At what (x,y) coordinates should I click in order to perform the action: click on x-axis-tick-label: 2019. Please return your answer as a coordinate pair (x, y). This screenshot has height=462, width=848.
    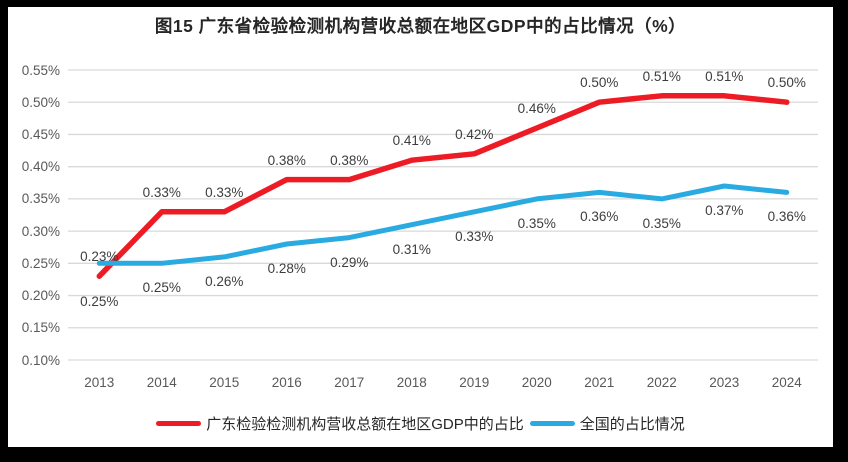
    Looking at the image, I should click on (474, 382).